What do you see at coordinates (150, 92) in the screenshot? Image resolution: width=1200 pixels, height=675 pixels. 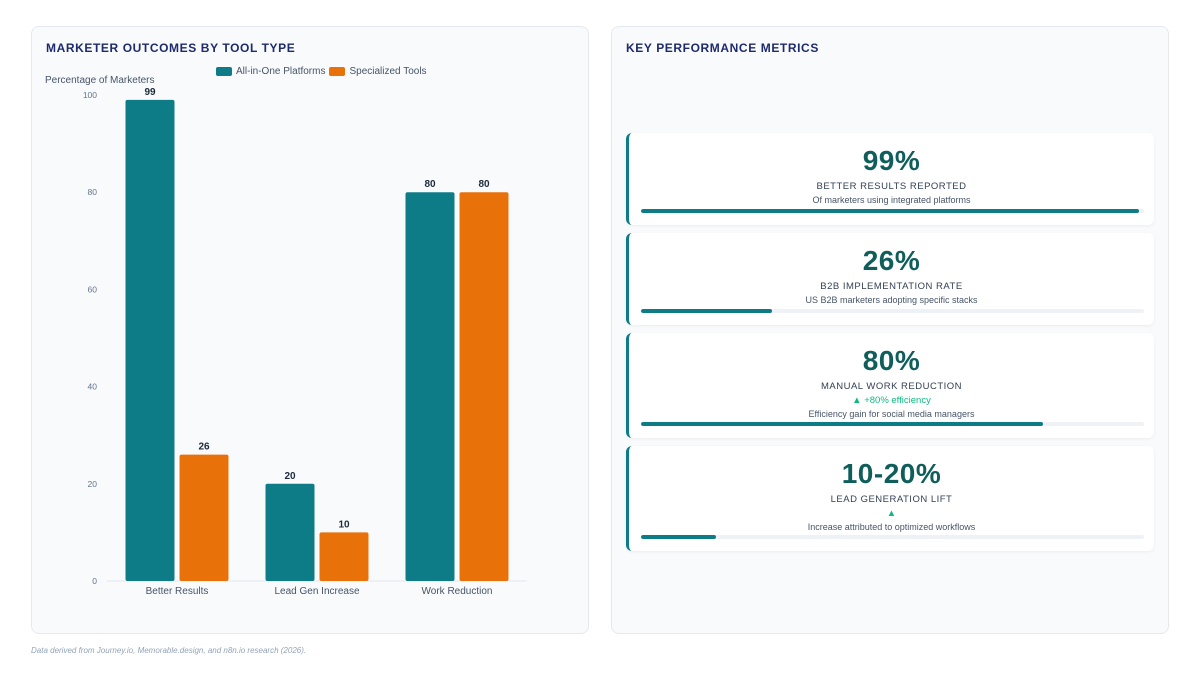 I see `data-label: 99` at bounding box center [150, 92].